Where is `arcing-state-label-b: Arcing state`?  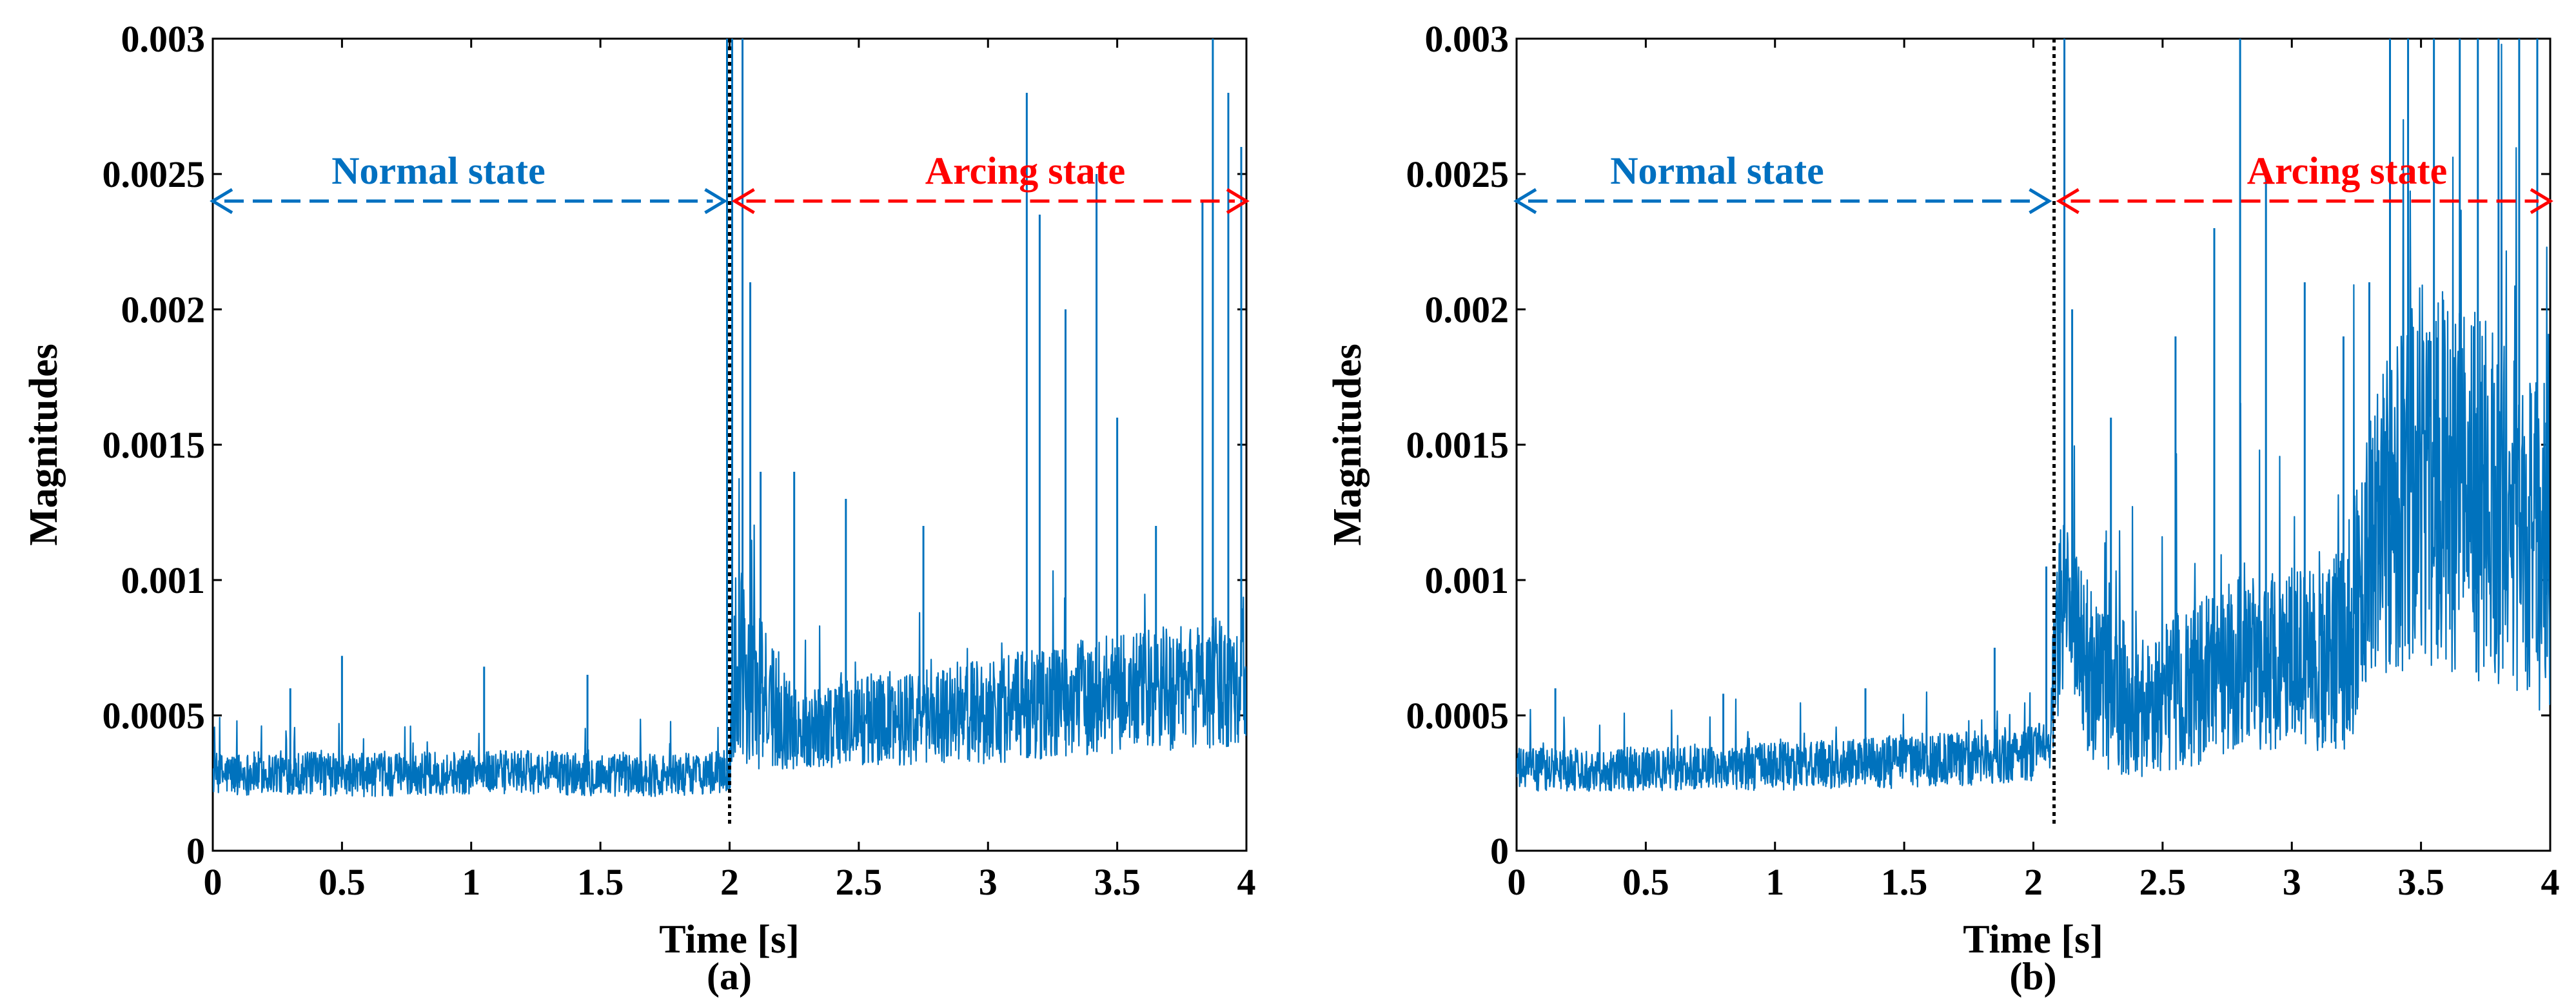
arcing-state-label-b: Arcing state is located at coordinates (2347, 171).